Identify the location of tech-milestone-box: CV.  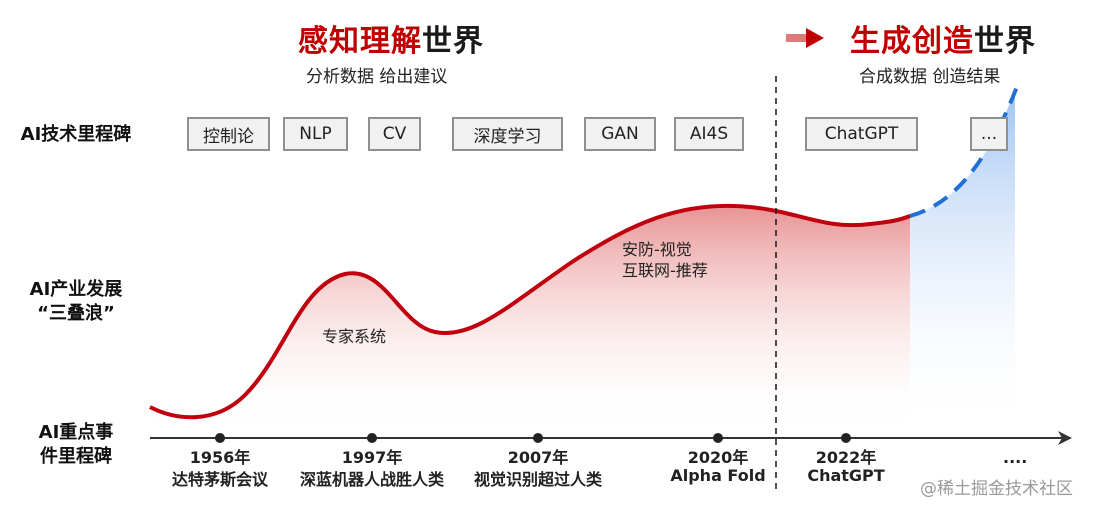
(394, 134).